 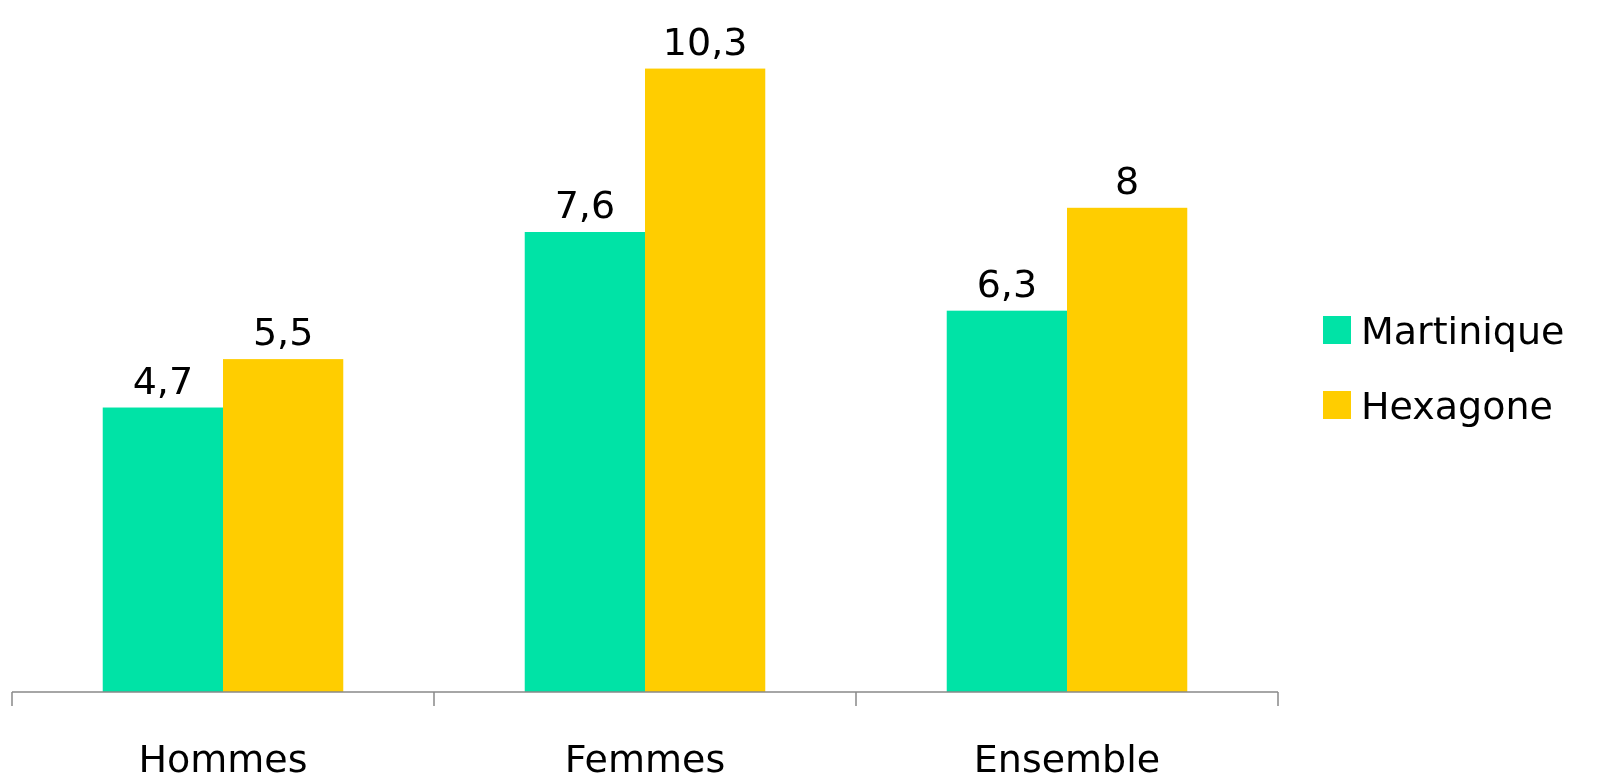 What do you see at coordinates (1127, 180) in the screenshot?
I see `data-label: 8` at bounding box center [1127, 180].